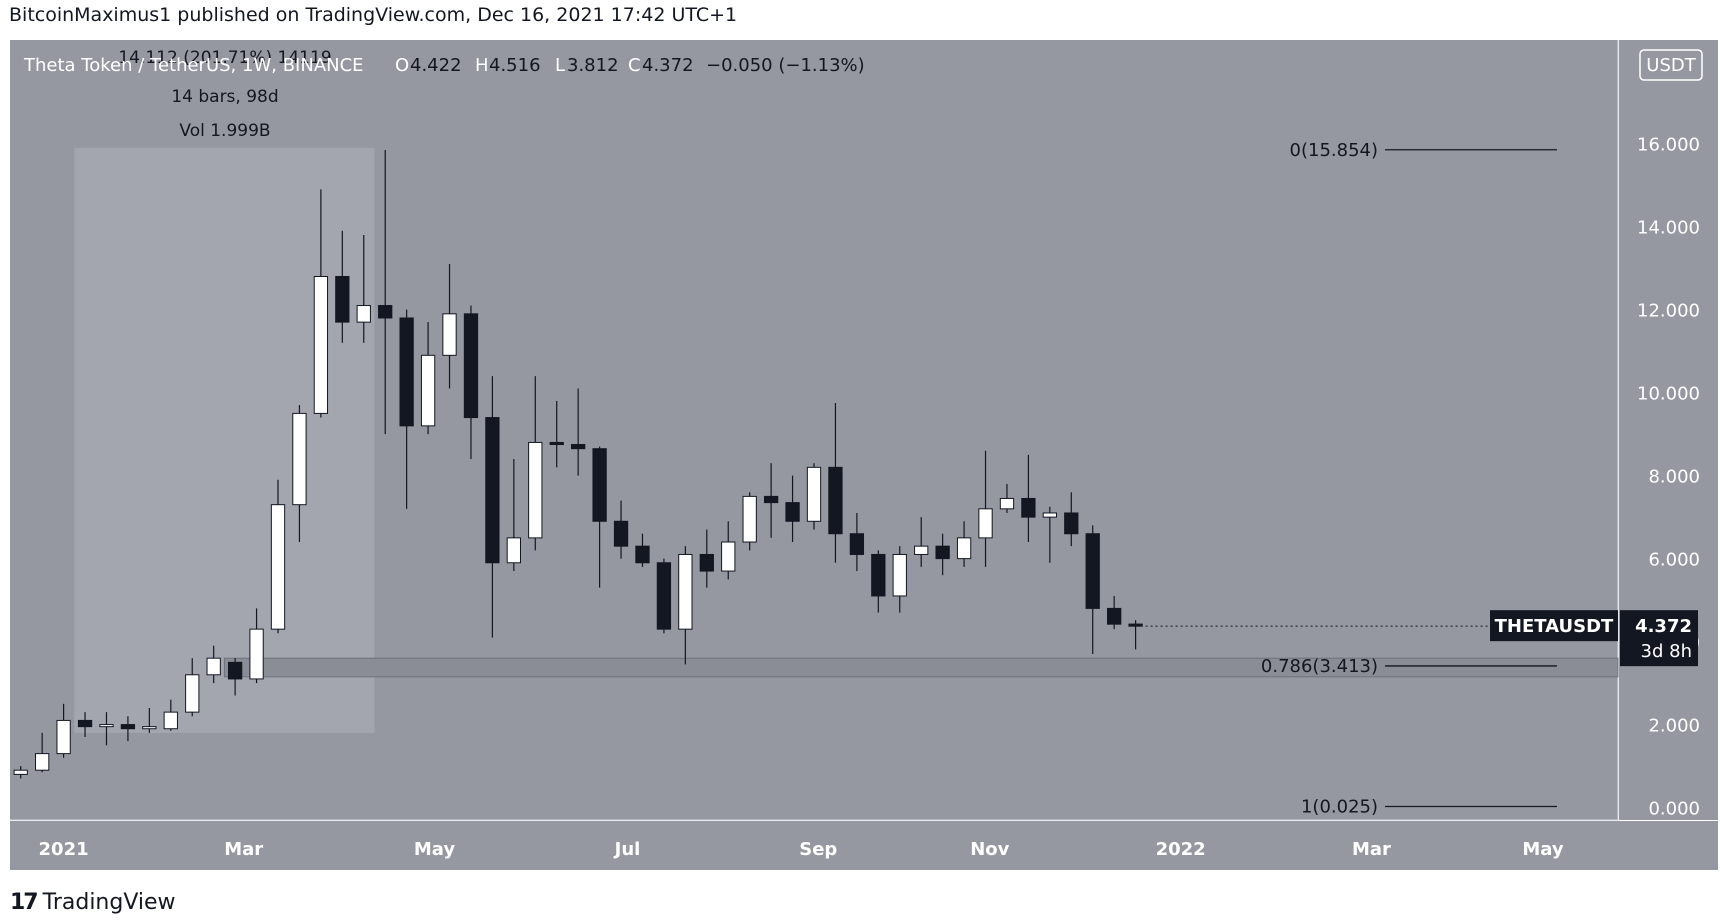 This screenshot has width=1728, height=920. What do you see at coordinates (224, 58) in the screenshot?
I see `measure-line1: 14.112 (201.71%) 14119` at bounding box center [224, 58].